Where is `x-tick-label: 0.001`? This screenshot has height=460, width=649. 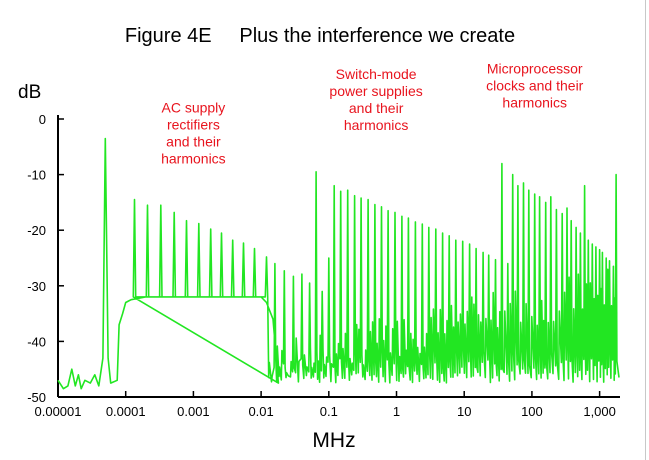 x-tick-label: 0.001 is located at coordinates (193, 411).